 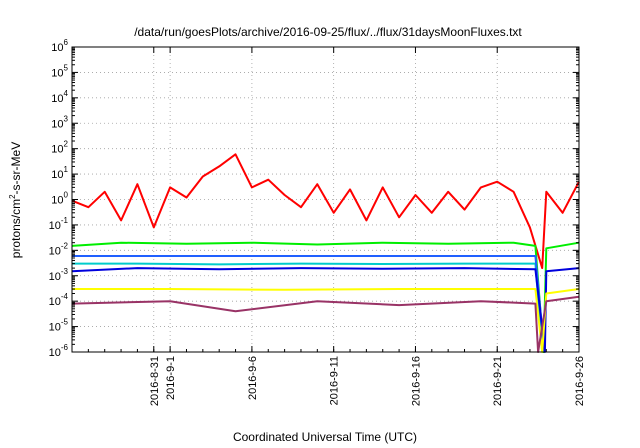 What do you see at coordinates (65, 245) in the screenshot?
I see `y-tick-exponent: -2` at bounding box center [65, 245].